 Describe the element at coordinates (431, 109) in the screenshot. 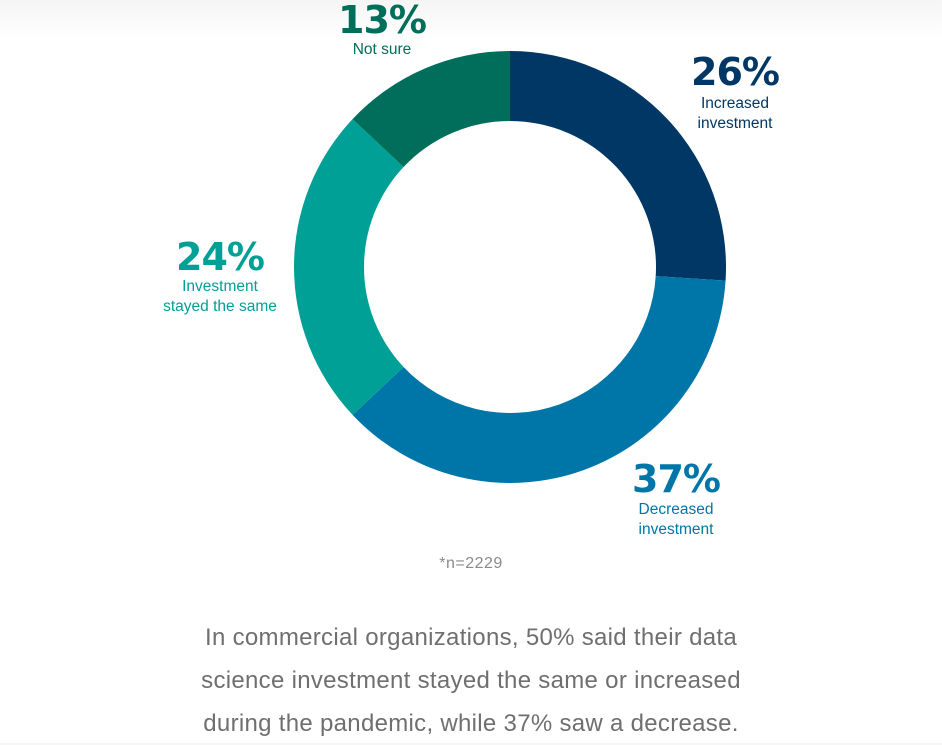

I see `donut-slice-notsure` at that location.